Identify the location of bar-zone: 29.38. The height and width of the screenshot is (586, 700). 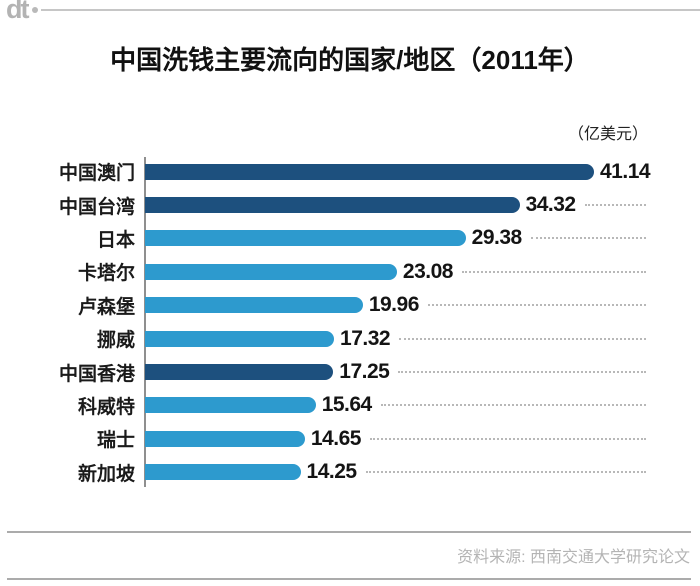
(396, 238).